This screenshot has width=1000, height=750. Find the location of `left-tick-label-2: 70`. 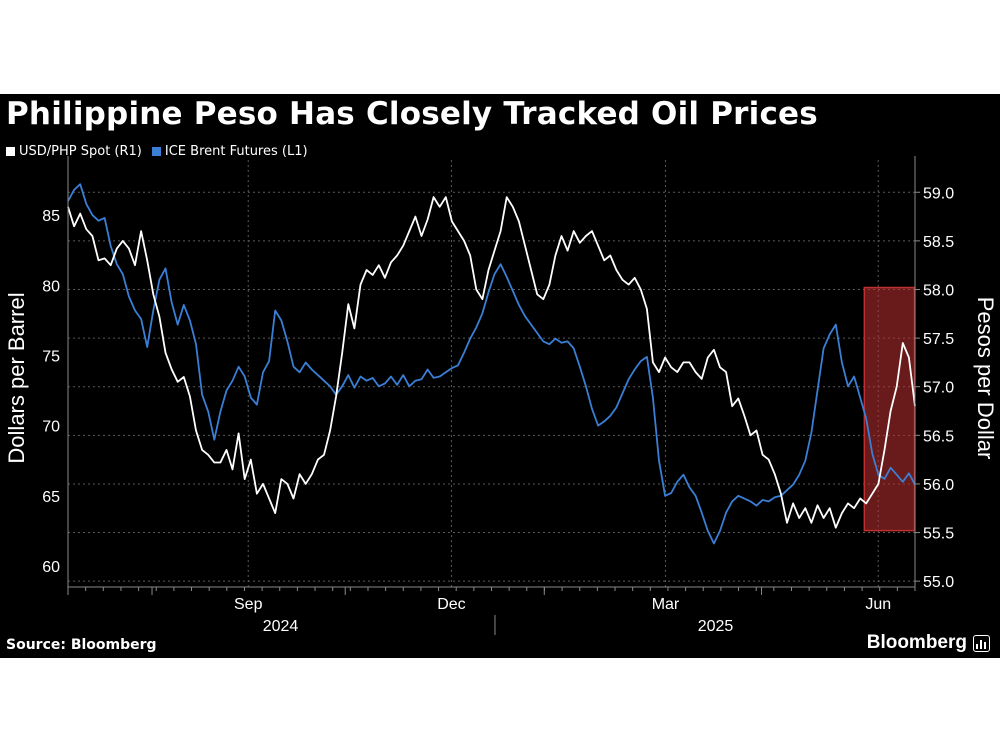

left-tick-label-2: 70 is located at coordinates (51, 427).